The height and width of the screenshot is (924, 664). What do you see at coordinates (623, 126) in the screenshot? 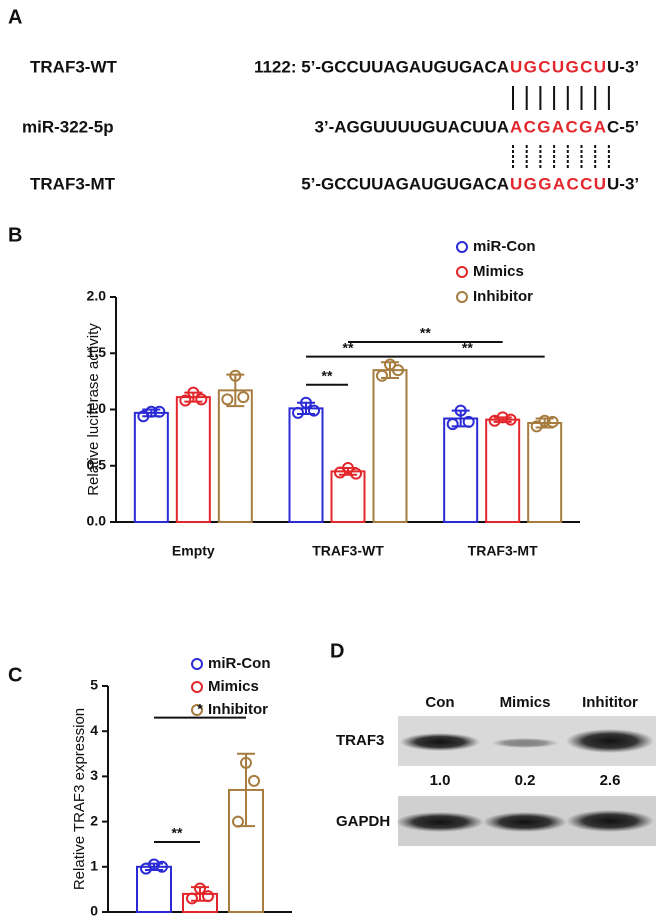
I see `sequence: C-5’` at bounding box center [623, 126].